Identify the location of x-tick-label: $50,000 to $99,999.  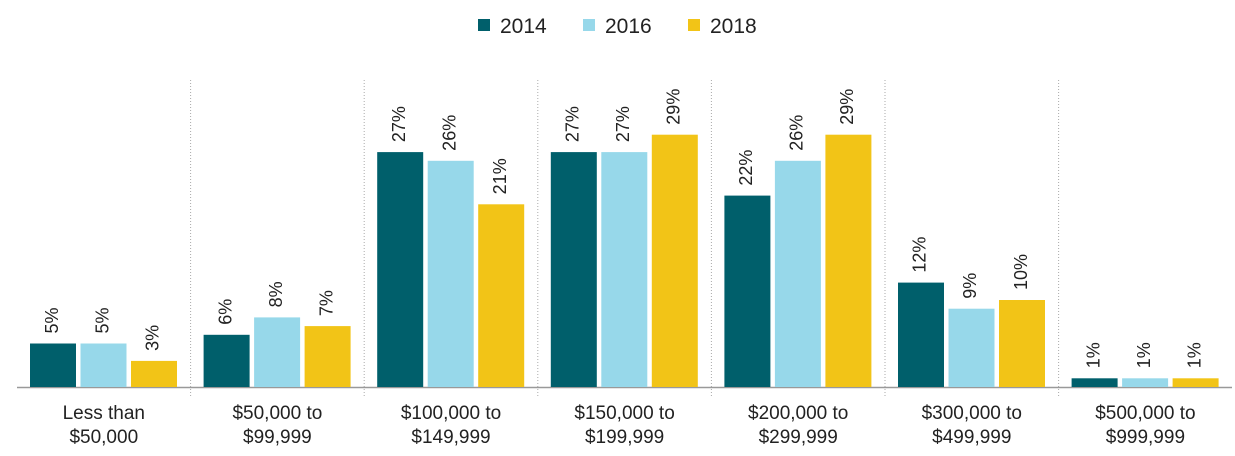
(277, 425).